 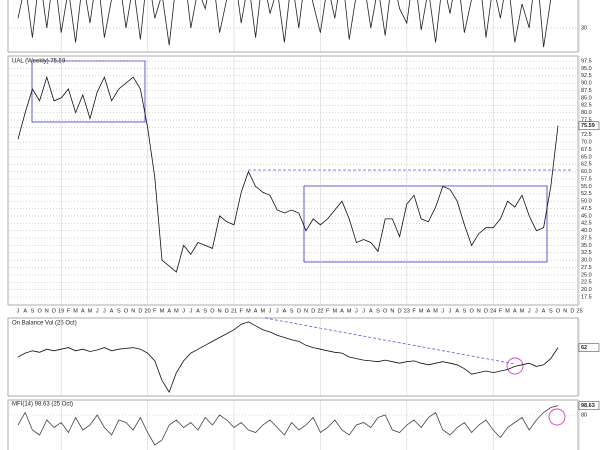 What do you see at coordinates (586, 261) in the screenshot?
I see `y-tick-label: 30.0` at bounding box center [586, 261].